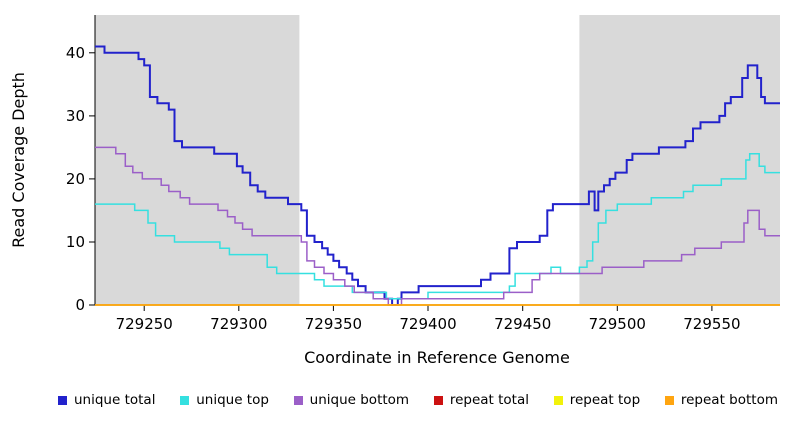 The width and height of the screenshot is (792, 432). I want to click on x-tick-label: 729300, so click(238, 324).